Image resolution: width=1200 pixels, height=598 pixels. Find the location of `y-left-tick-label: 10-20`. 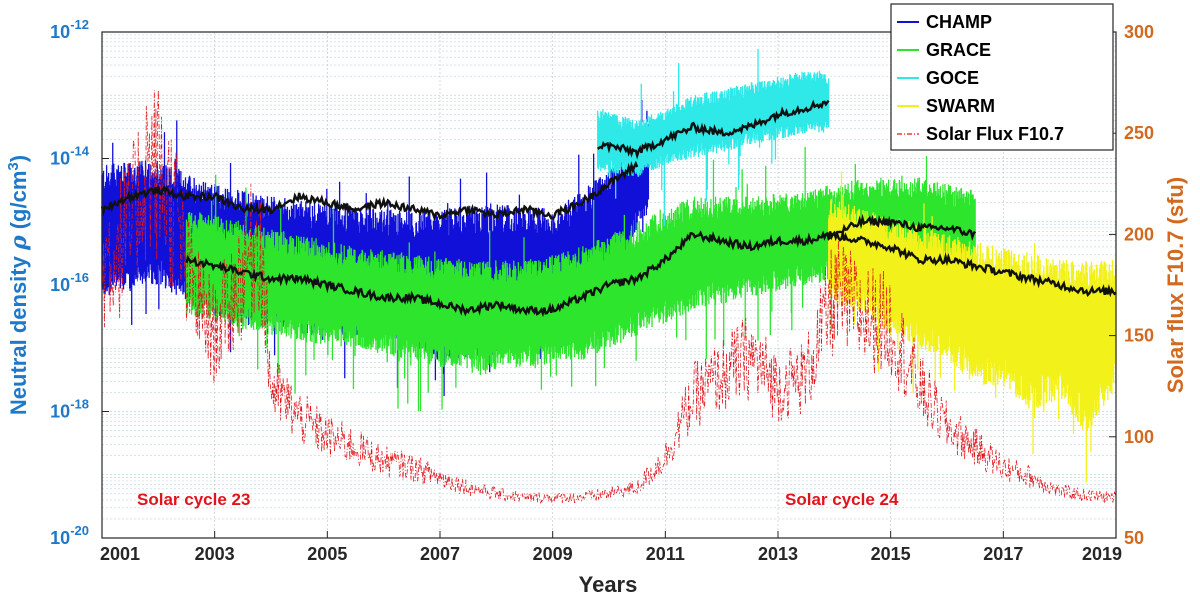

y-left-tick-label: 10-20 is located at coordinates (69, 535).